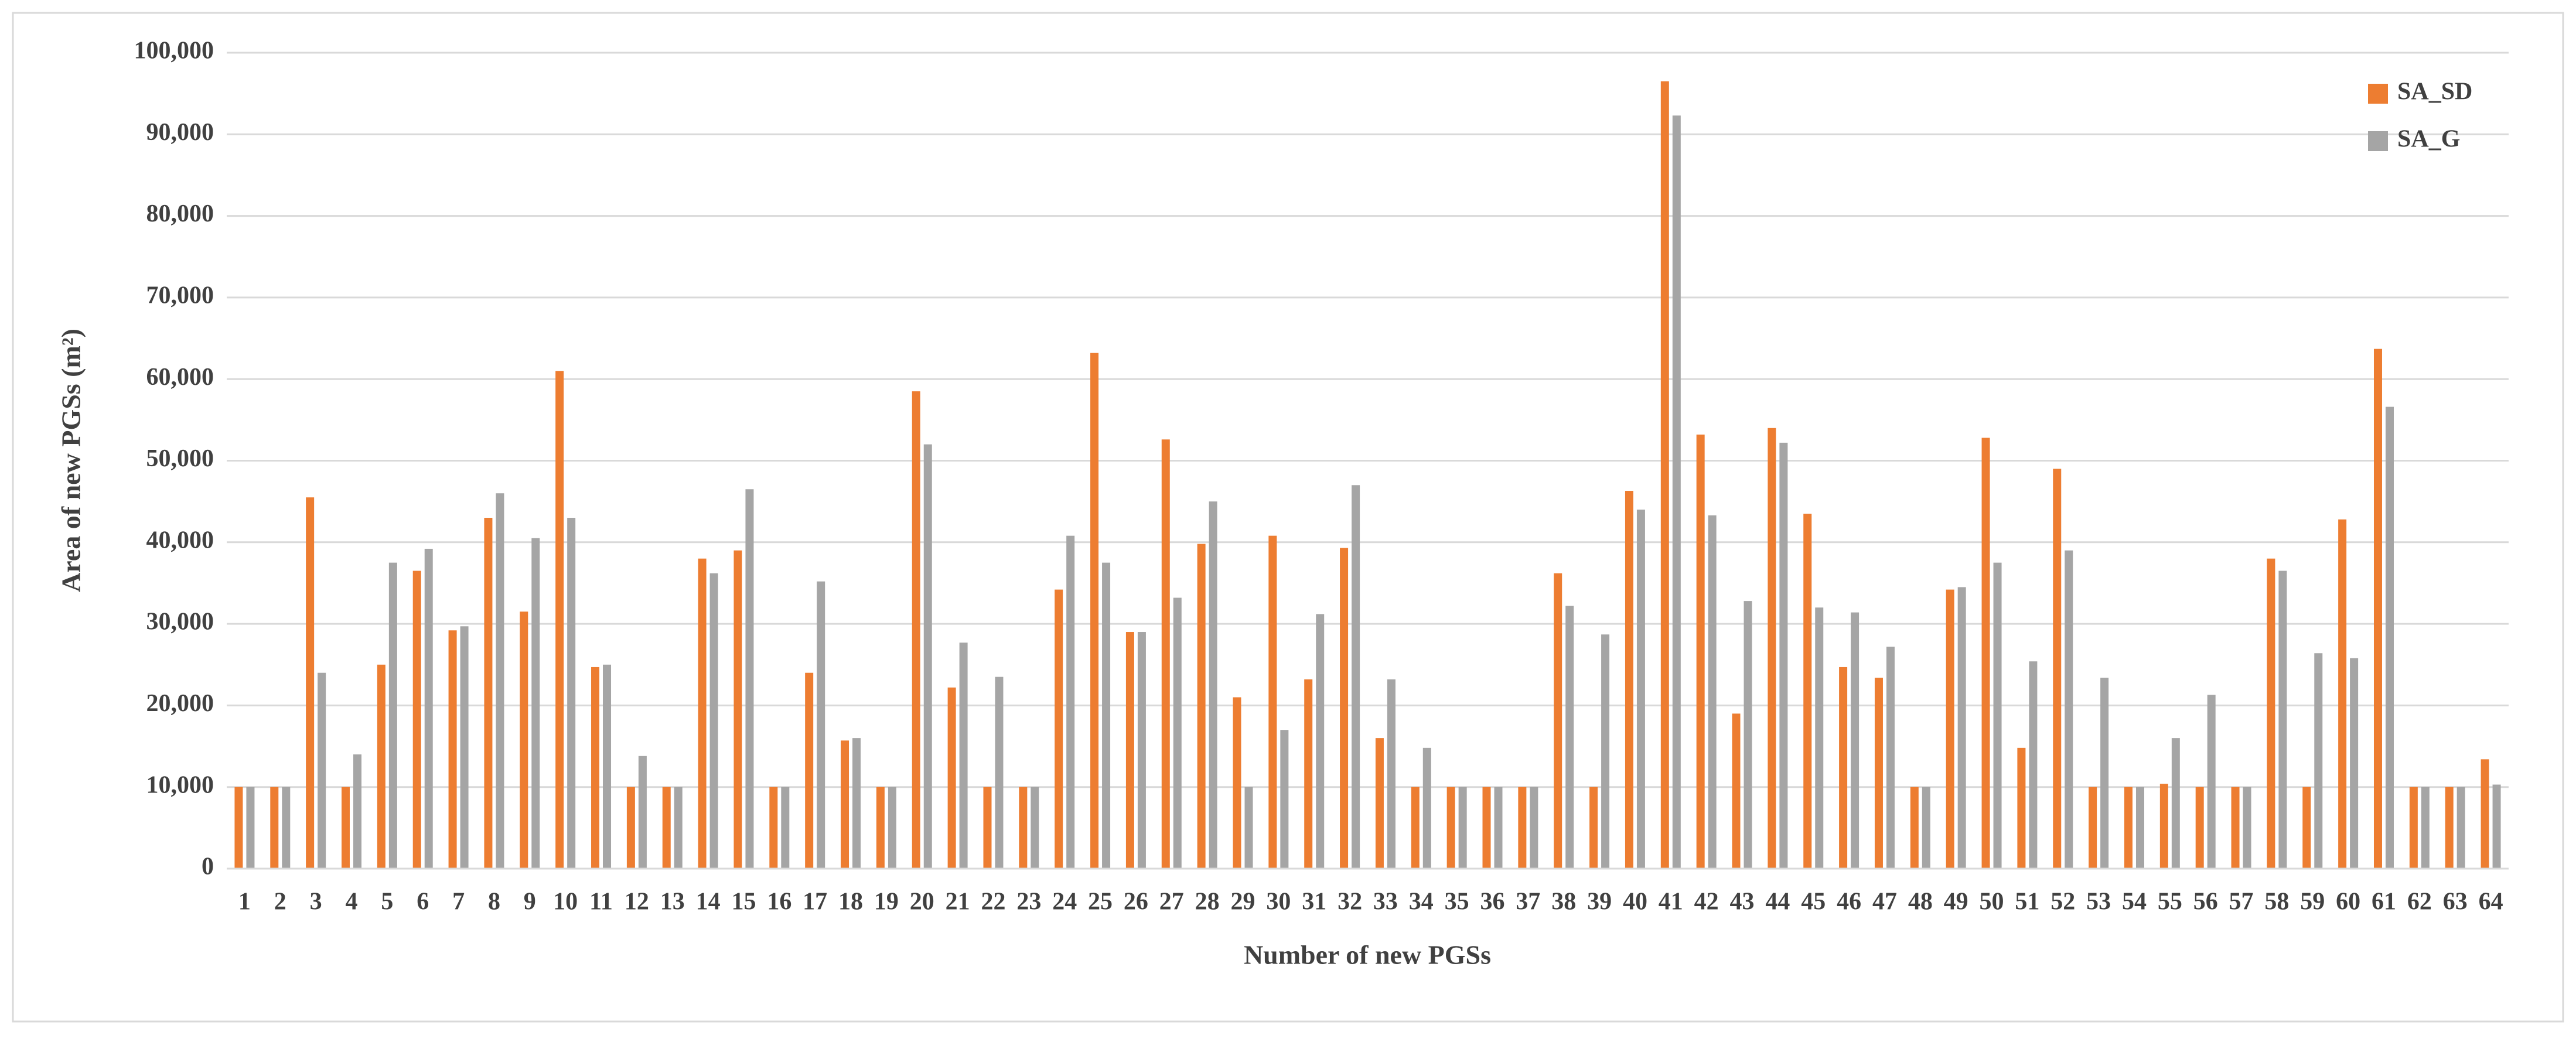 This screenshot has height=1042, width=2576. What do you see at coordinates (1492, 902) in the screenshot?
I see `x-tick-label: 36` at bounding box center [1492, 902].